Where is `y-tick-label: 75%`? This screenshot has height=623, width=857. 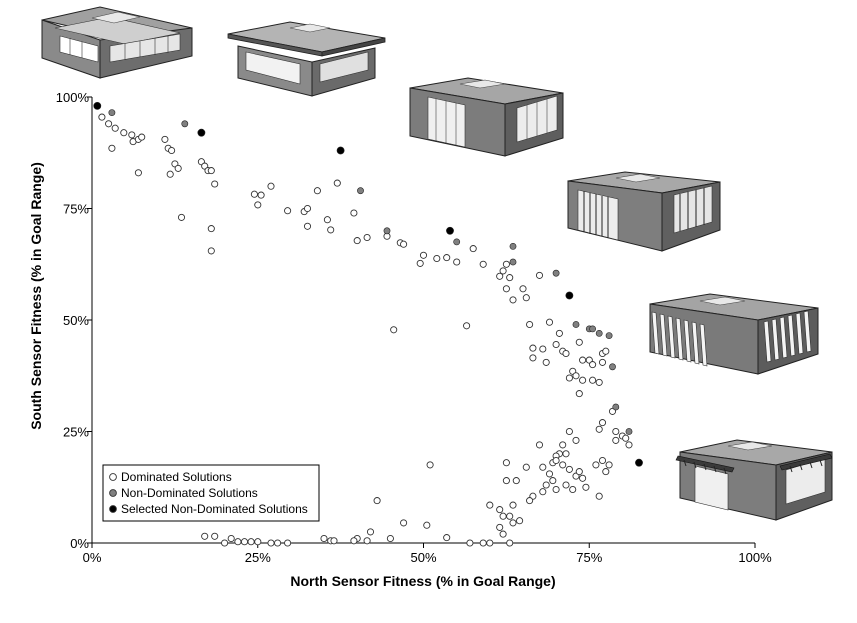
y-tick-label: 75% is located at coordinates (76, 209).